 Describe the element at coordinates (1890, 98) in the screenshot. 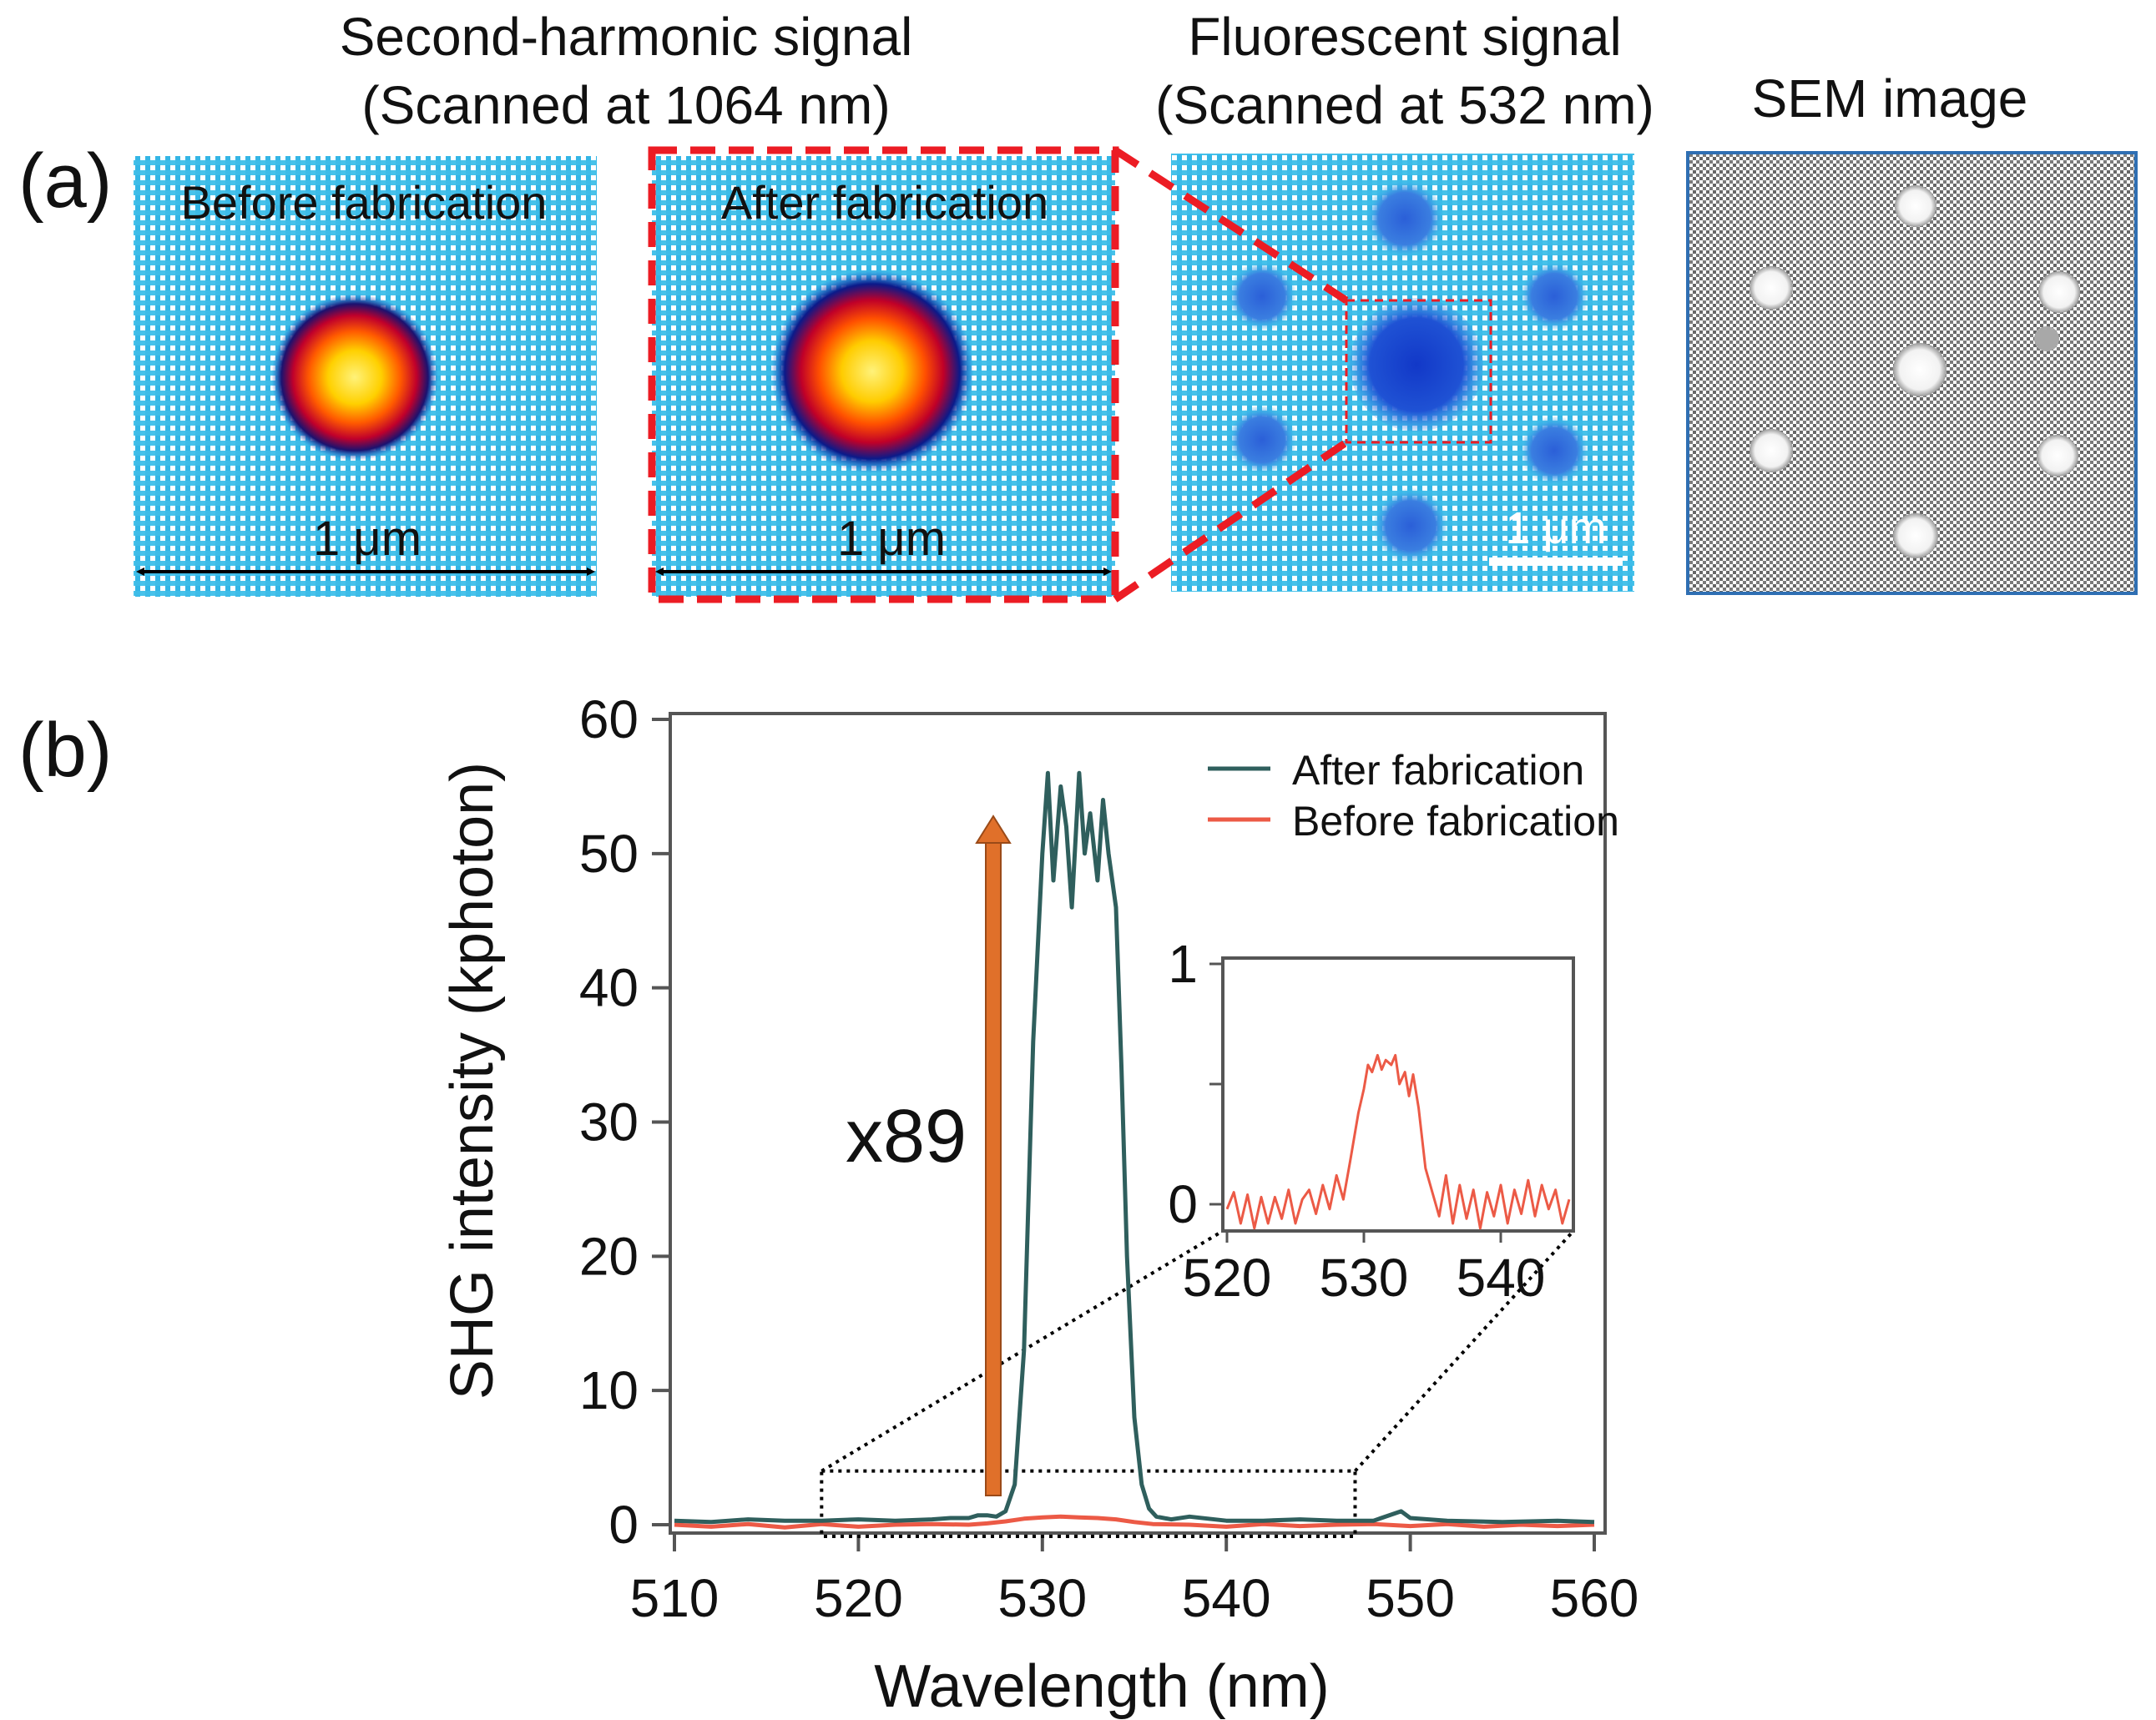

I see `sem-title: SEM image` at that location.